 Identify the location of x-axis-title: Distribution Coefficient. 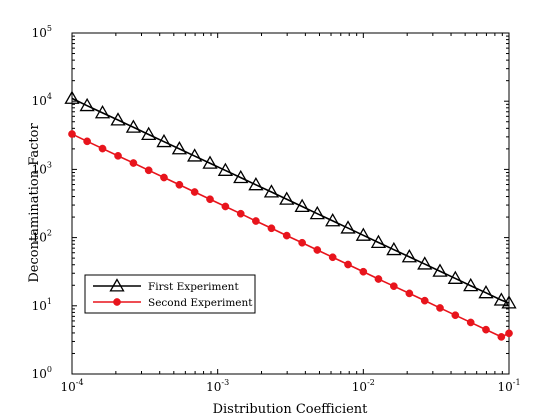
(291, 409).